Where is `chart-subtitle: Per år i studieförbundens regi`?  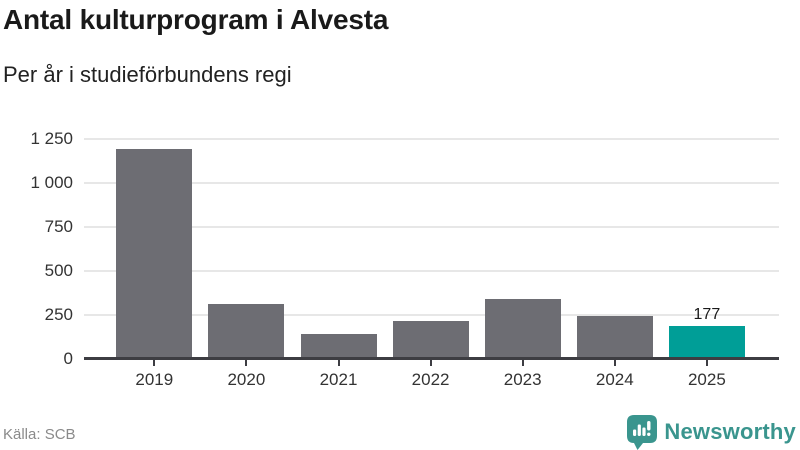
chart-subtitle: Per år i studieförbundens regi is located at coordinates (147, 74).